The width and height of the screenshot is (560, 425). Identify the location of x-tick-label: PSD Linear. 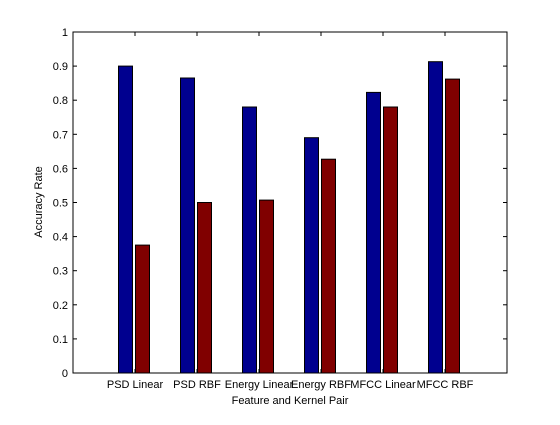
(135, 385).